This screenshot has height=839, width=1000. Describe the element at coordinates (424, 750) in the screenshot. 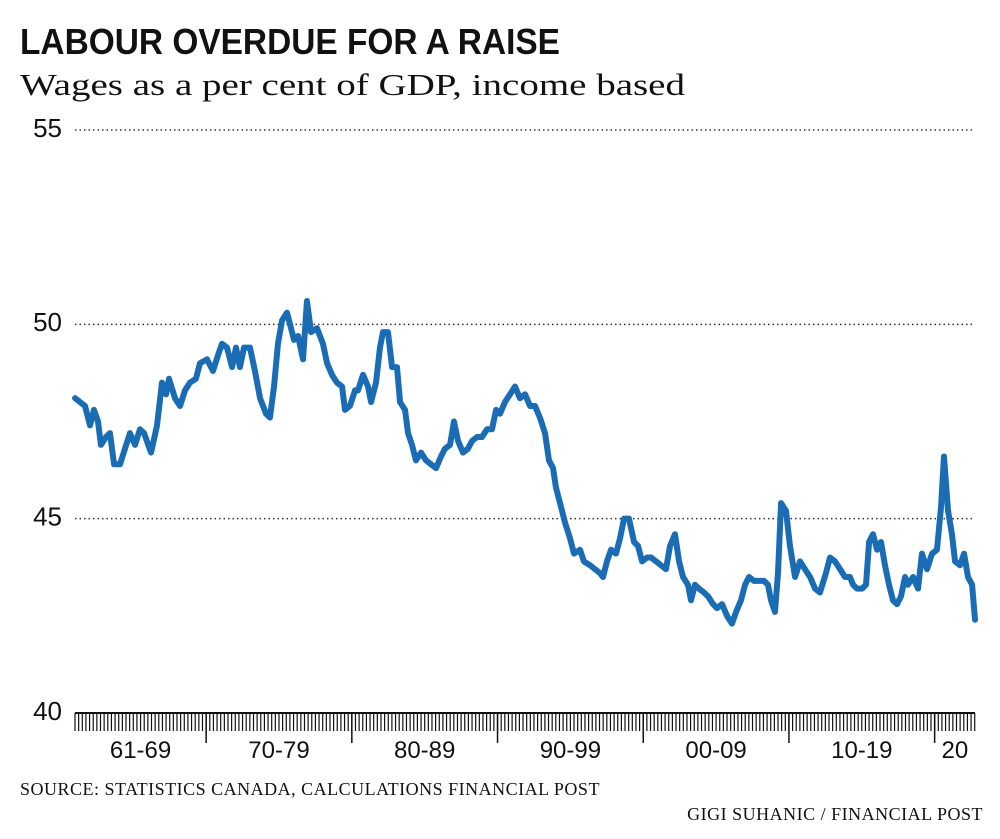

I see `x-band-label: 80-89` at that location.